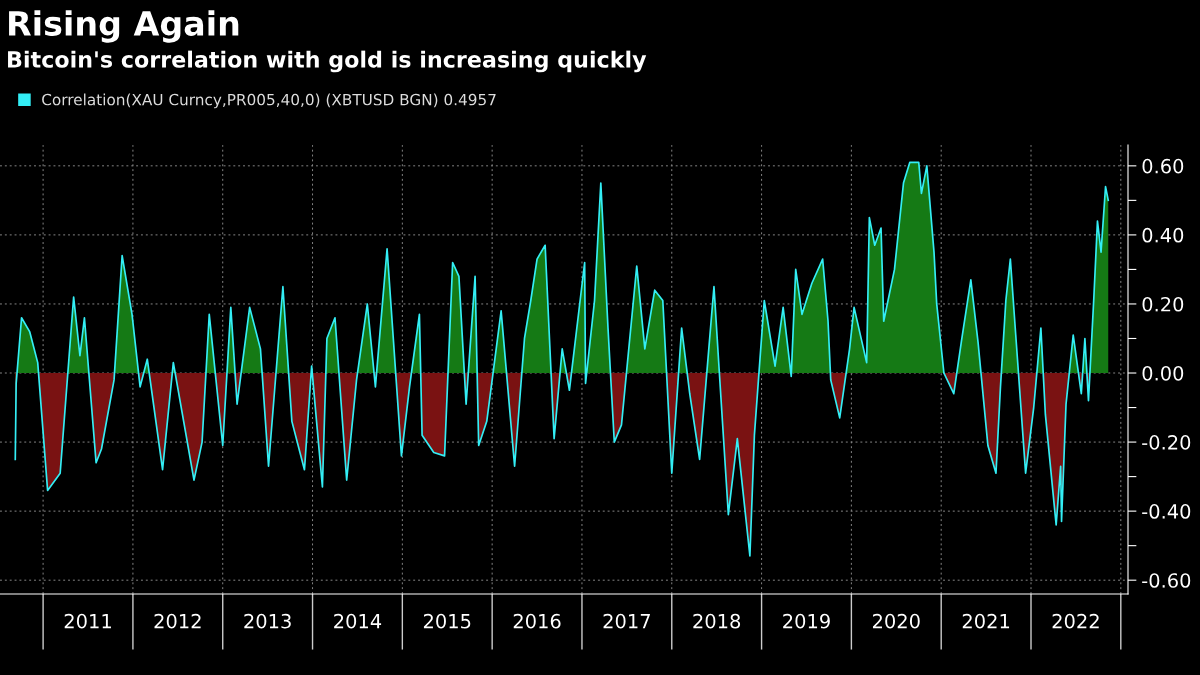 The image size is (1200, 675). What do you see at coordinates (626, 621) in the screenshot?
I see `x-tick-label: 2017` at bounding box center [626, 621].